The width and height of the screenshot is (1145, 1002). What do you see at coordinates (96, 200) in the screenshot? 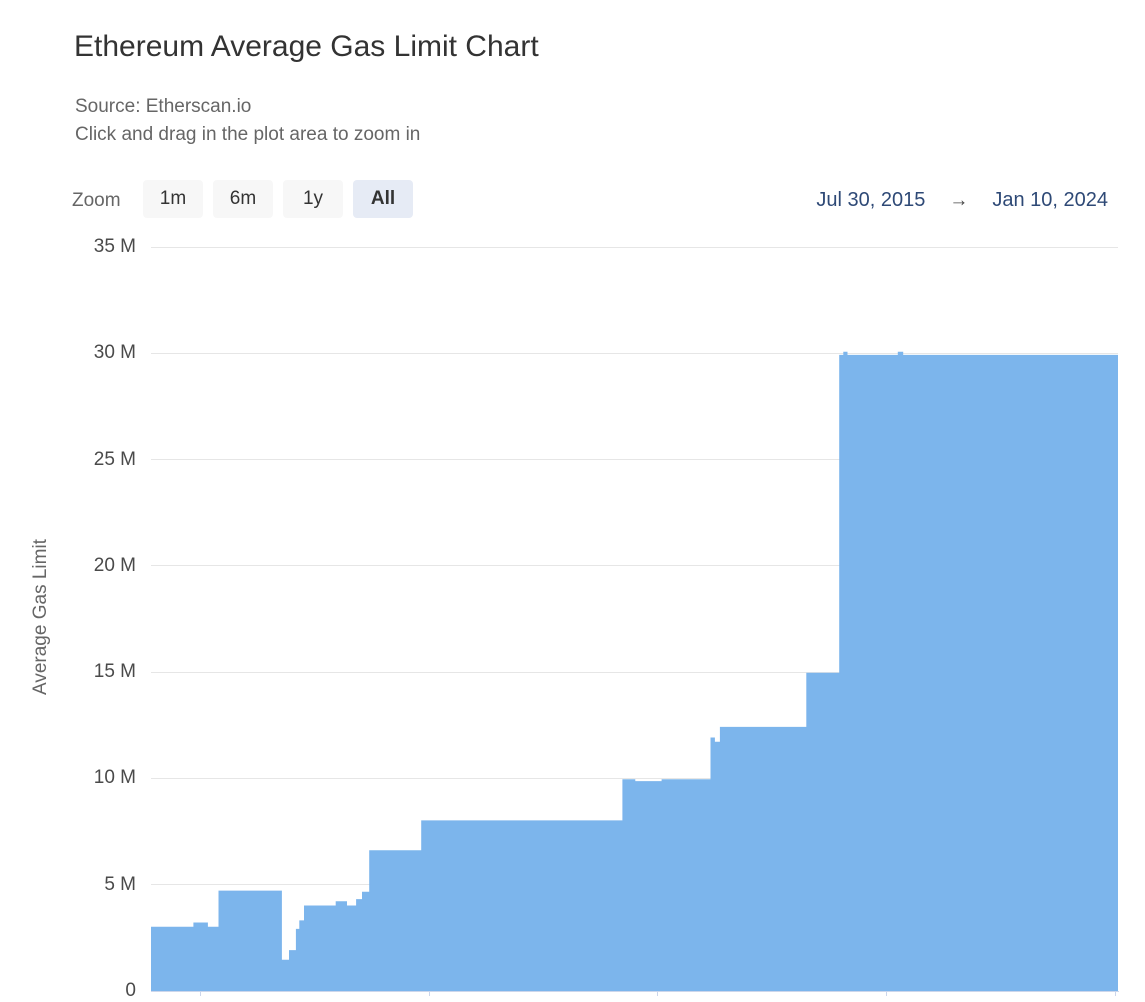
I see `zoom-label: Zoom` at bounding box center [96, 200].